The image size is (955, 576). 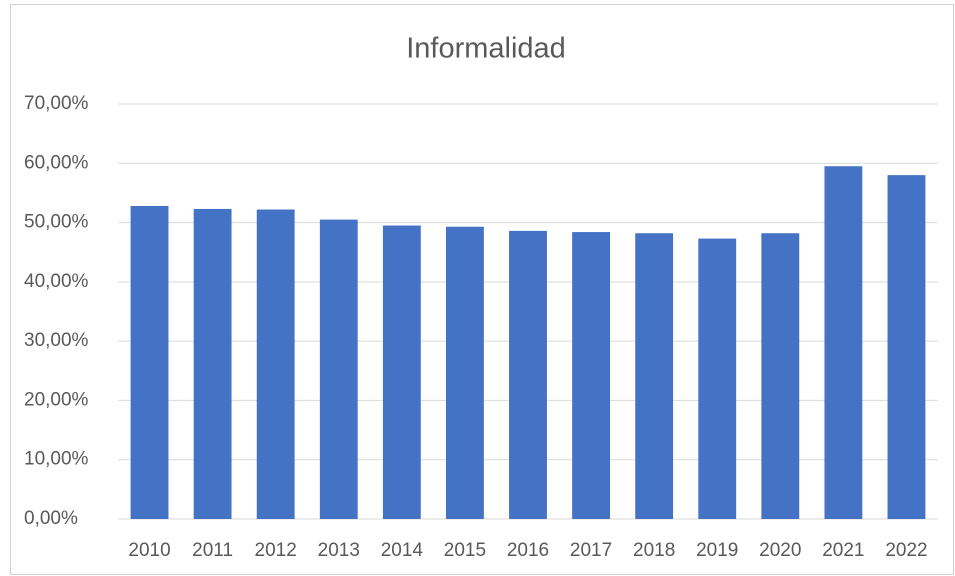 What do you see at coordinates (56, 103) in the screenshot?
I see `y-tick-label: 70,00%` at bounding box center [56, 103].